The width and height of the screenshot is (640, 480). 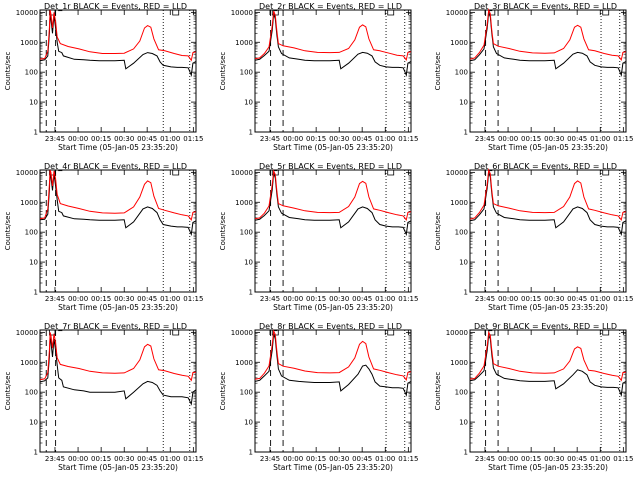 What do you see at coordinates (408, 139) in the screenshot?
I see `x-tick-label: 01:15` at bounding box center [408, 139].